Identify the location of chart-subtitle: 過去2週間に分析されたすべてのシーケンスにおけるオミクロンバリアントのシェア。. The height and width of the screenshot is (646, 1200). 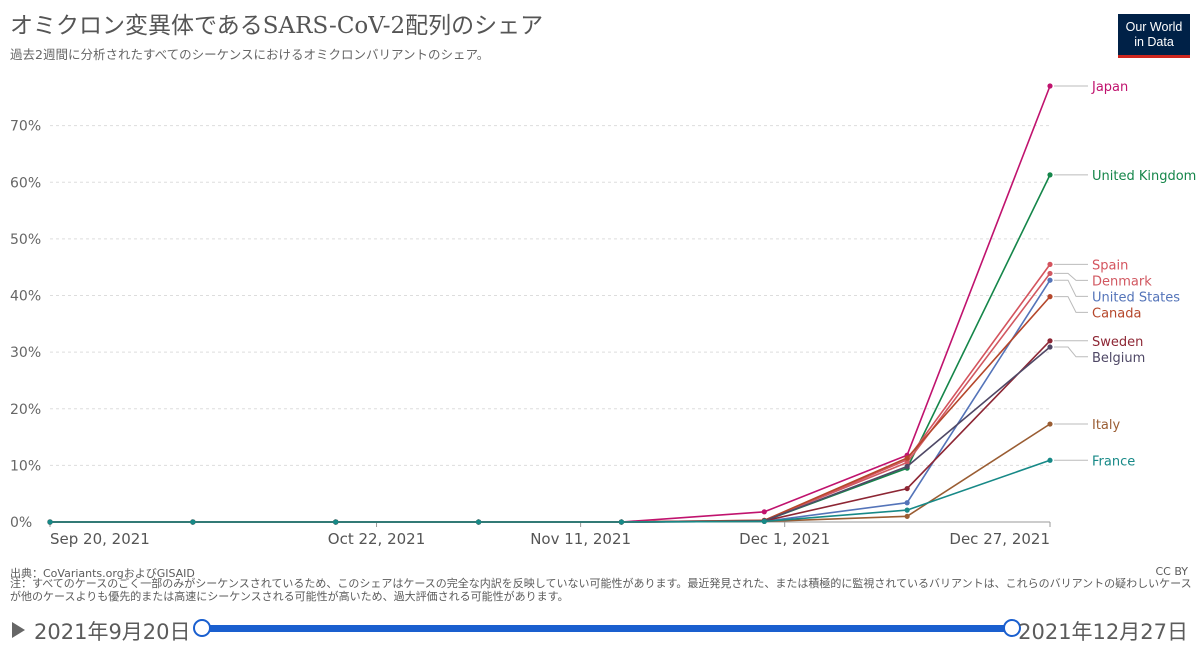
(250, 54).